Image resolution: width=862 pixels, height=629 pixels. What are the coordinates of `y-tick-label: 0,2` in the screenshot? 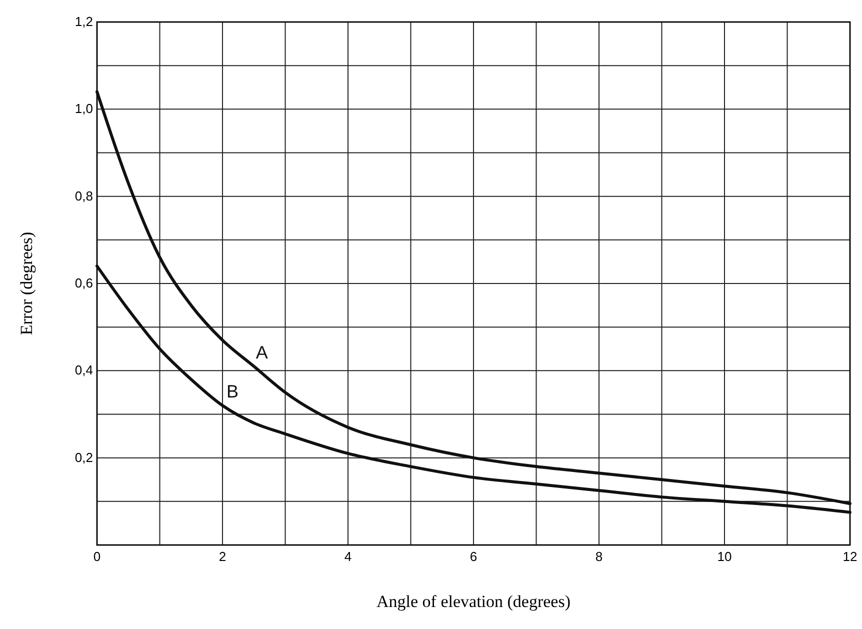 It's located at (83, 457).